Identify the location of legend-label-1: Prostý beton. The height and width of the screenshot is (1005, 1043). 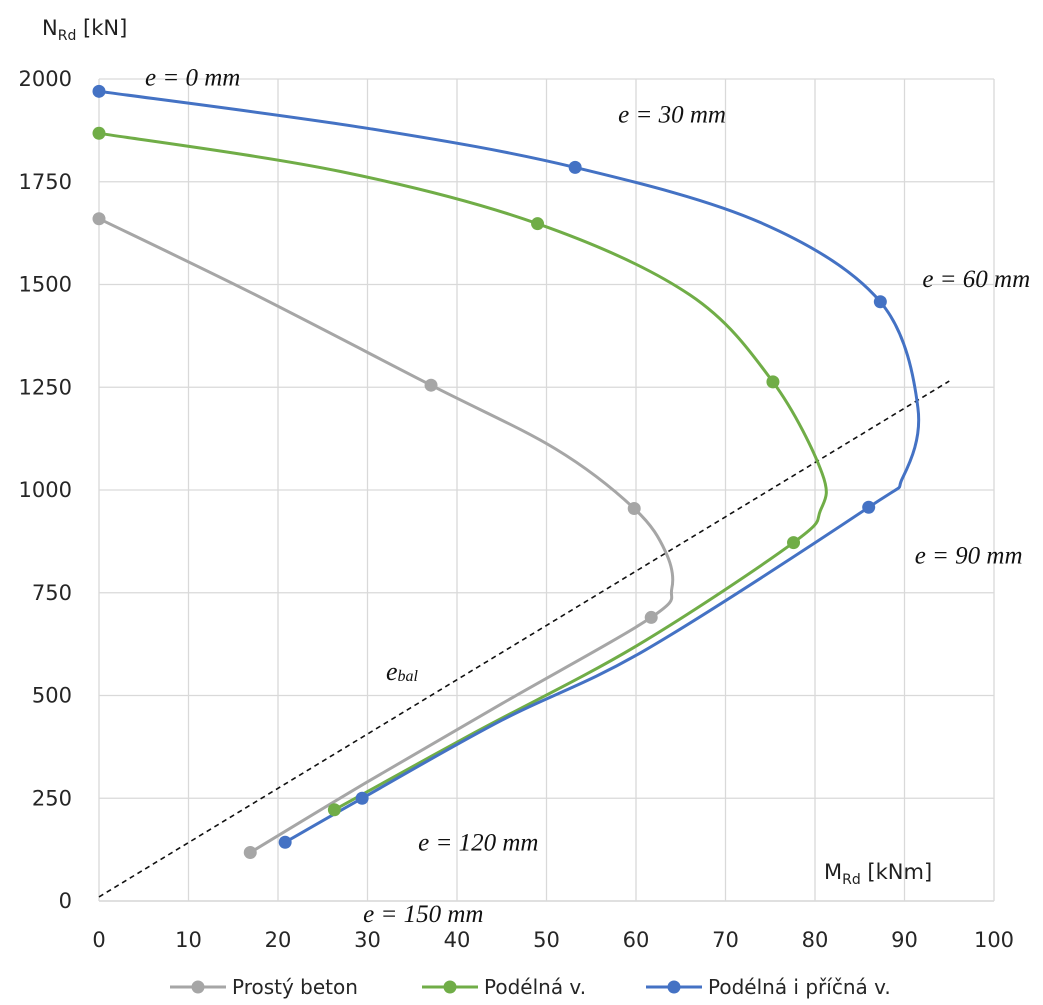
(295, 987).